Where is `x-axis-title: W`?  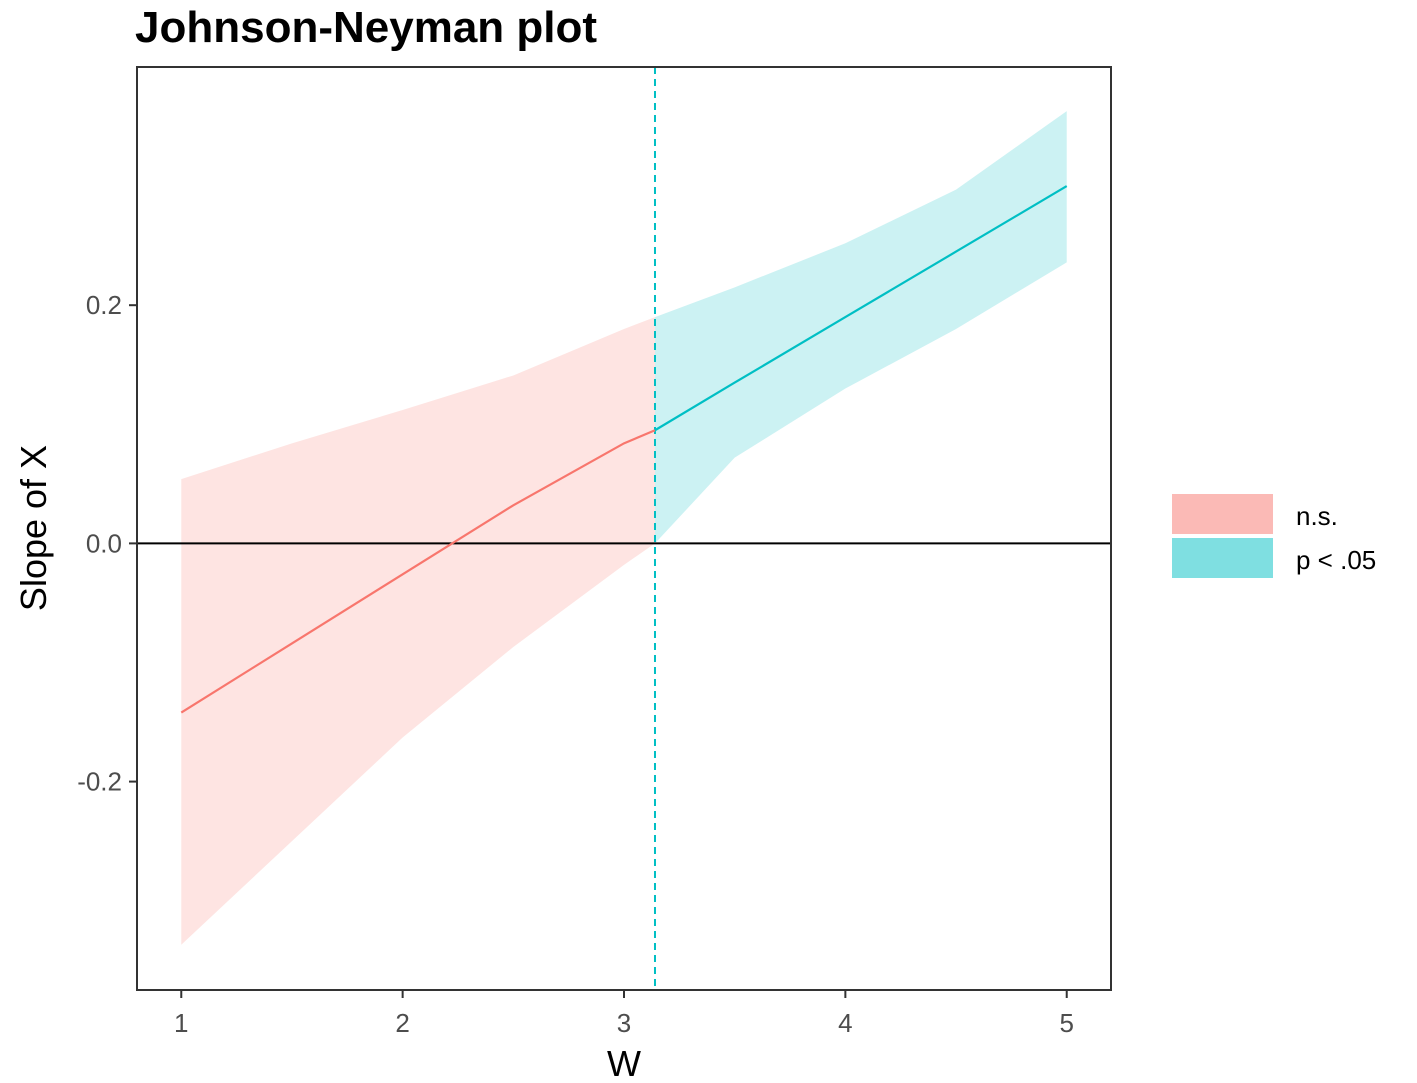
x-axis-title: W is located at coordinates (624, 1063).